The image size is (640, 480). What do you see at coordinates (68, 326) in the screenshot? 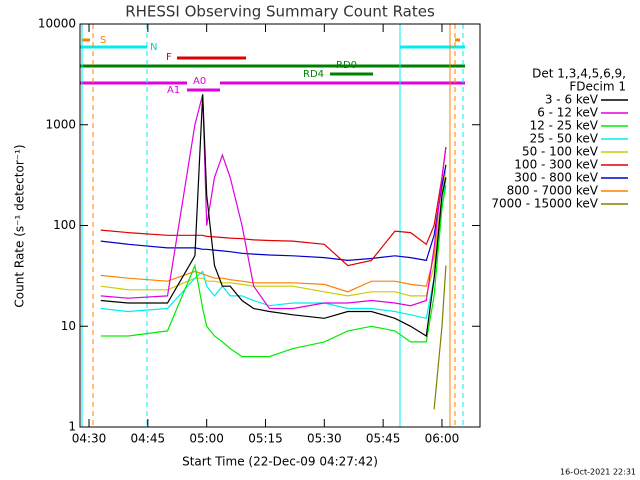
I see `y-tick-label: 10` at bounding box center [68, 326].